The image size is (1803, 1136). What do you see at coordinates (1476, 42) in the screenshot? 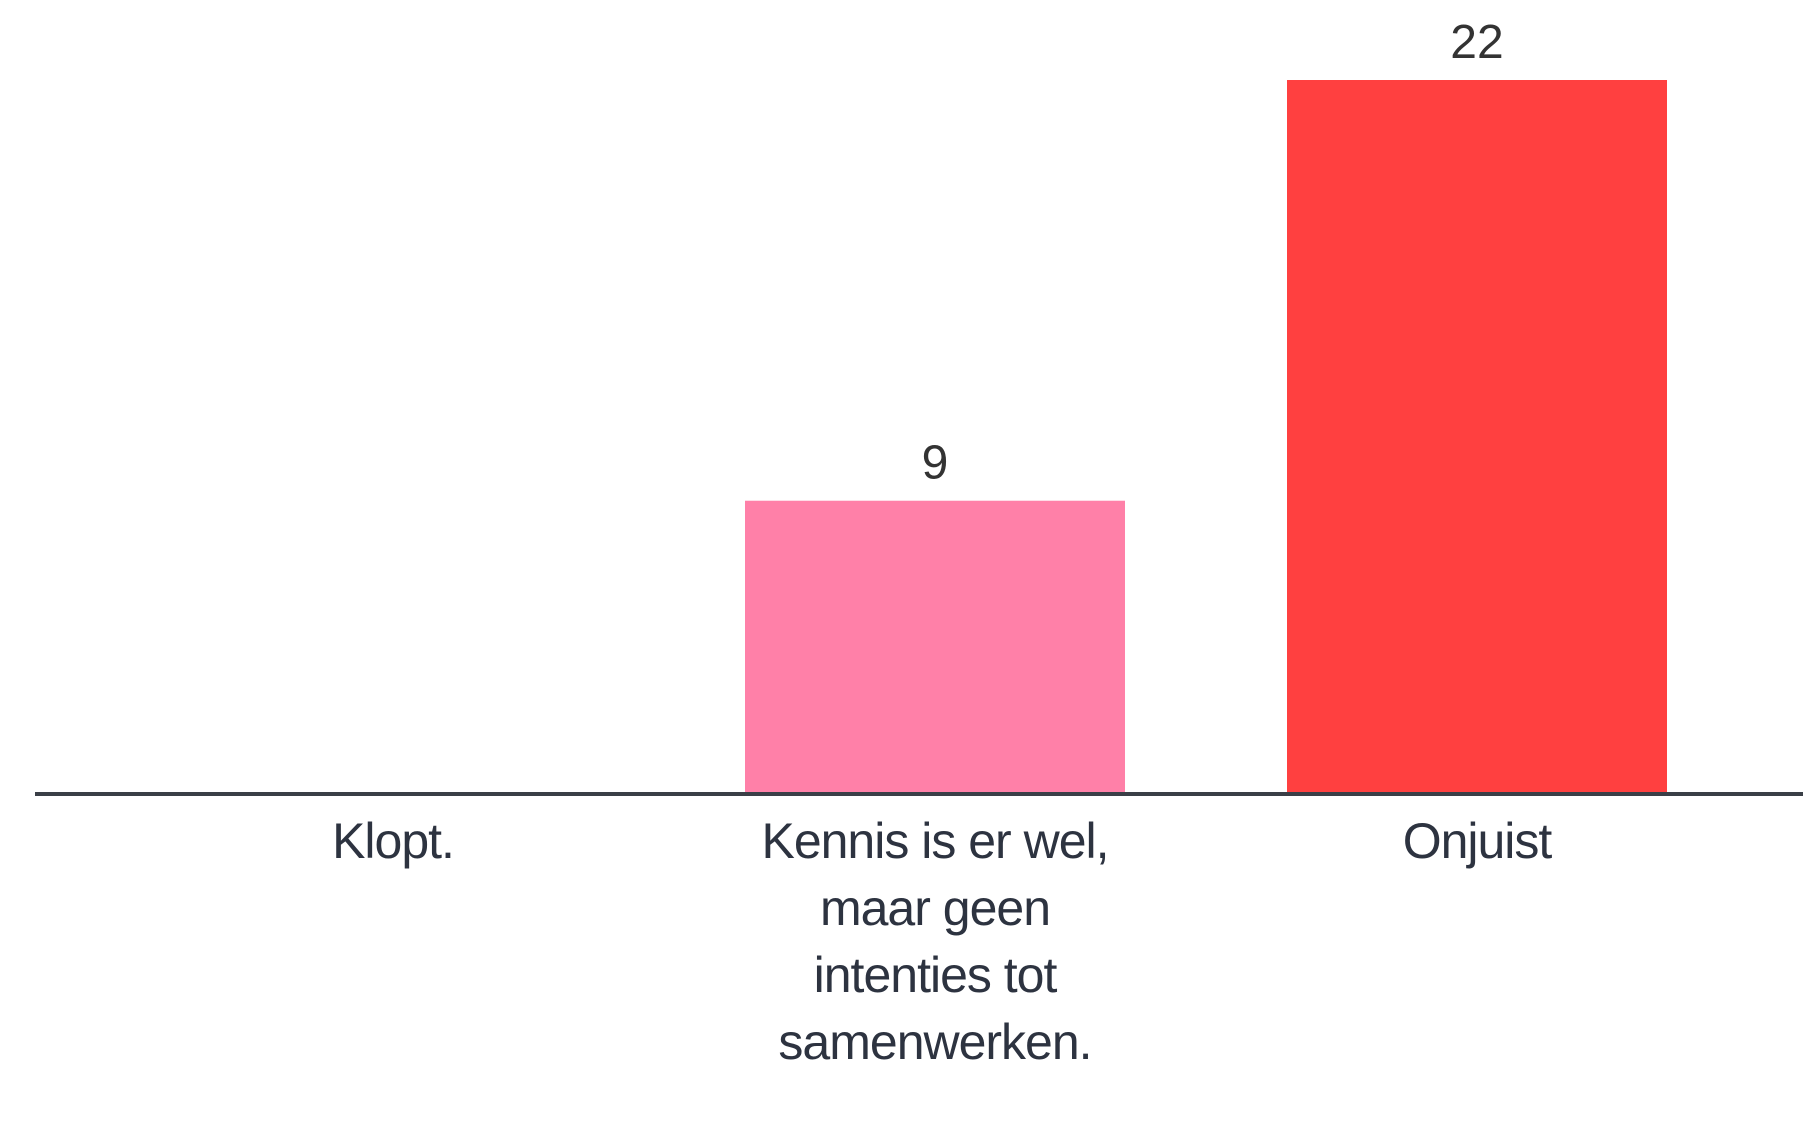
I see `value-label: 22` at bounding box center [1476, 42].